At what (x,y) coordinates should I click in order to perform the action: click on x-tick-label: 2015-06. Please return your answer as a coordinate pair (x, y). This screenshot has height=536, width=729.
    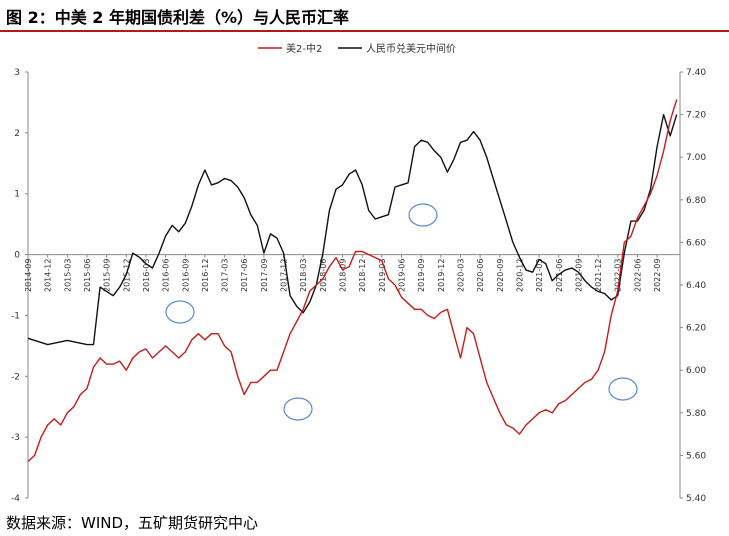
    Looking at the image, I should click on (87, 275).